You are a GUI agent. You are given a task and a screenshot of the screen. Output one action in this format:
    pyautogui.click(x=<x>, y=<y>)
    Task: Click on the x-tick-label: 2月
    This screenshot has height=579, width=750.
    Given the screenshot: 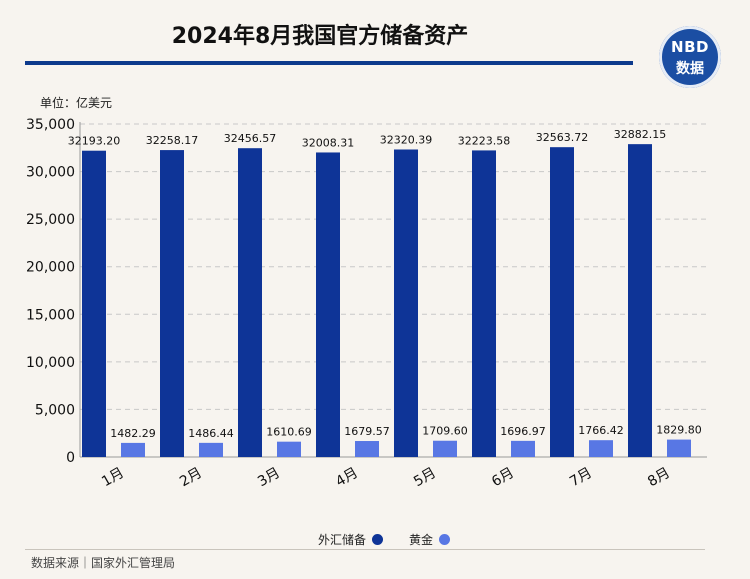 What is the action you would take?
    pyautogui.click(x=191, y=477)
    